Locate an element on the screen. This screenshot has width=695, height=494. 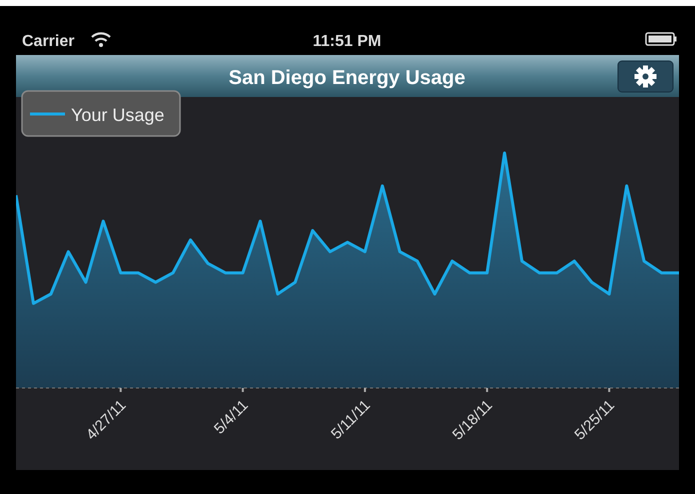
legend-label: Your Usage is located at coordinates (117, 115).